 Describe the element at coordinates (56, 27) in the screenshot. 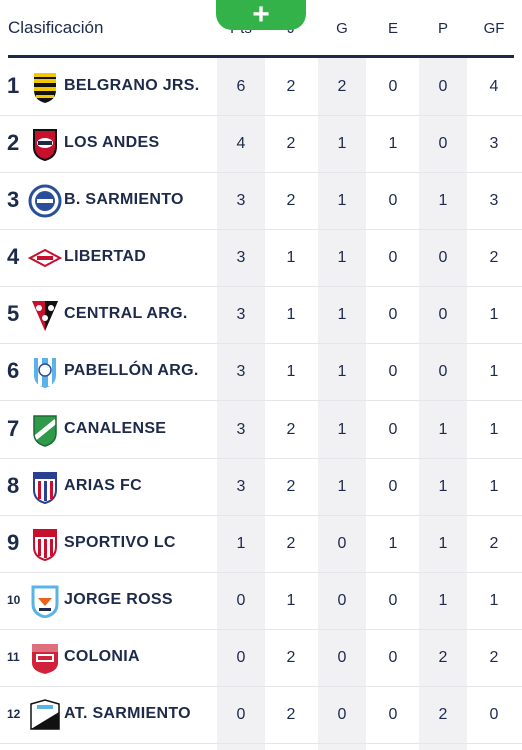

I see `standings-title: Clasificación` at that location.